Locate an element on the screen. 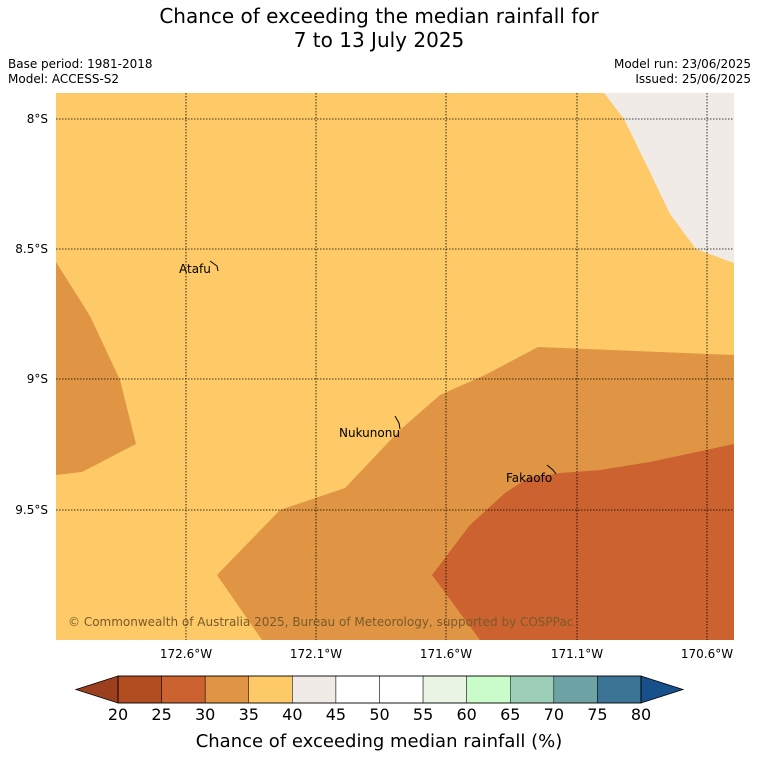  lon-label: 171.6°W is located at coordinates (446, 654).